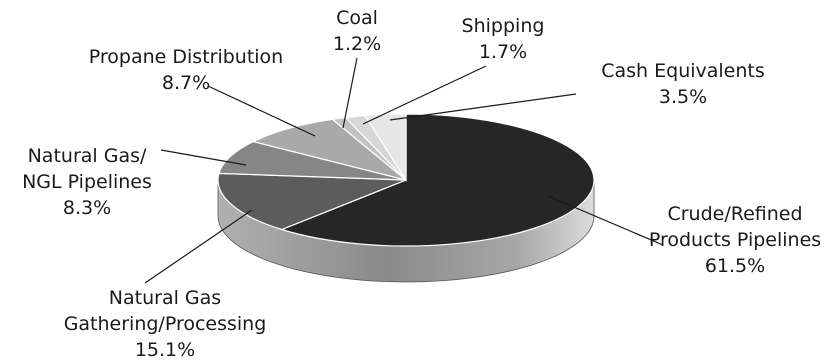  I want to click on slice-name-label: Cash Equivalents, so click(683, 71).